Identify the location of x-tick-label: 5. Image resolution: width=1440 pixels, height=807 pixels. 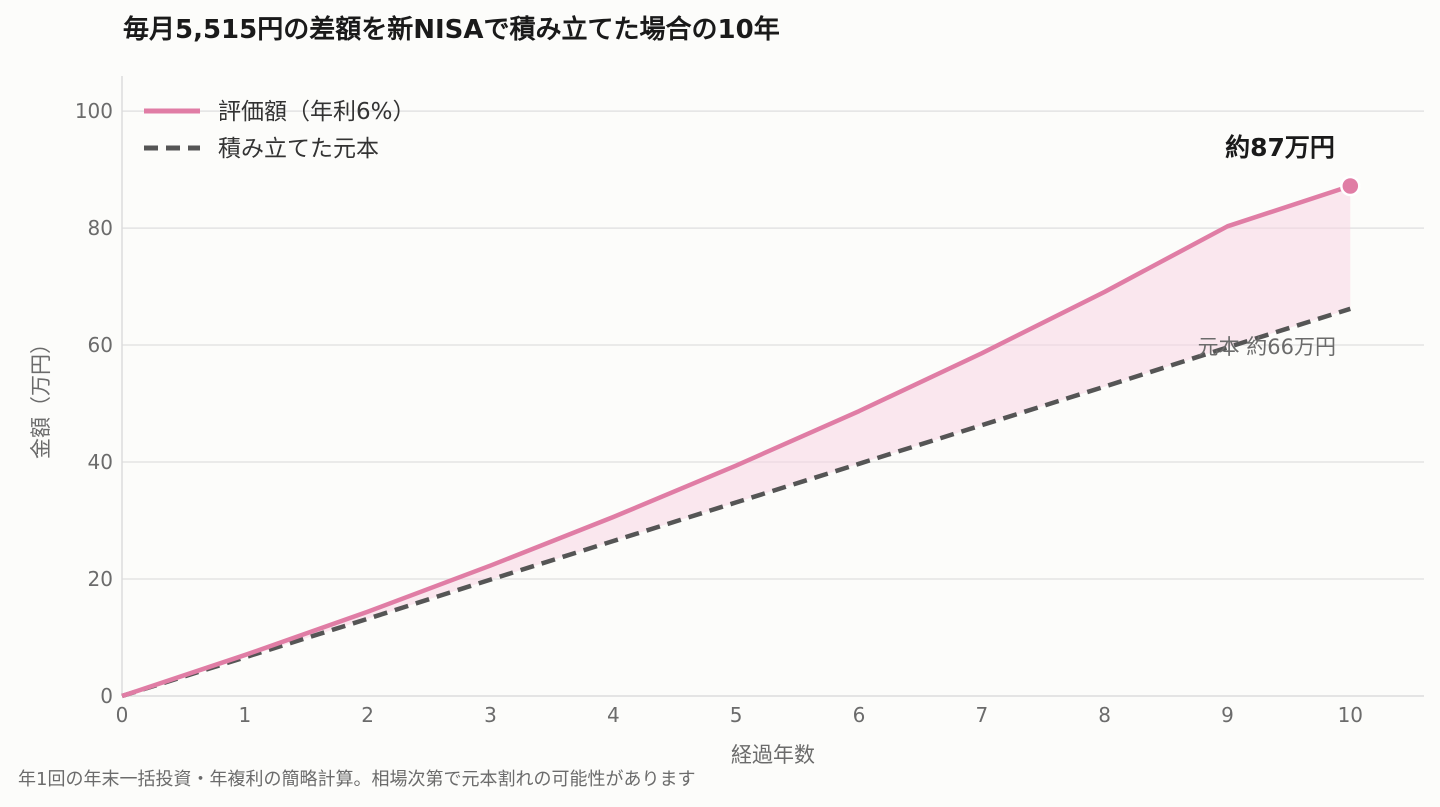
(736, 715).